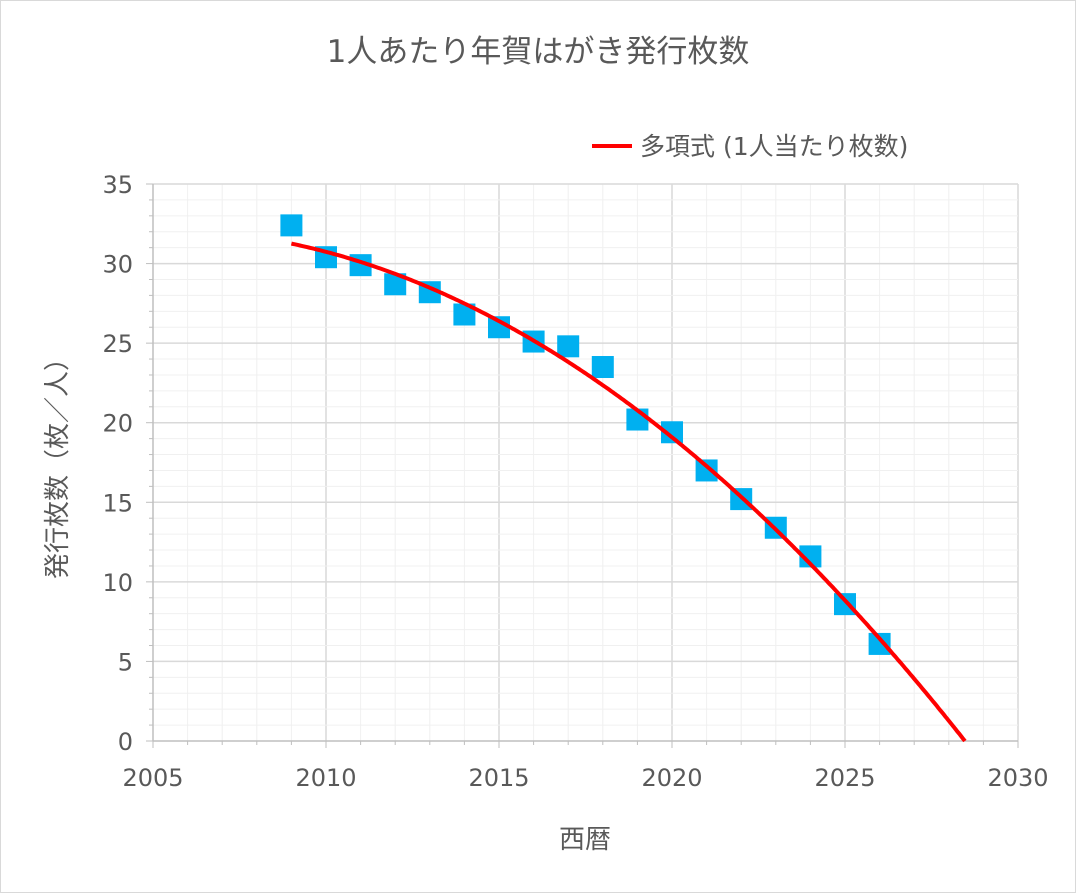  What do you see at coordinates (671, 778) in the screenshot?
I see `x-tick-label: 2020` at bounding box center [671, 778].